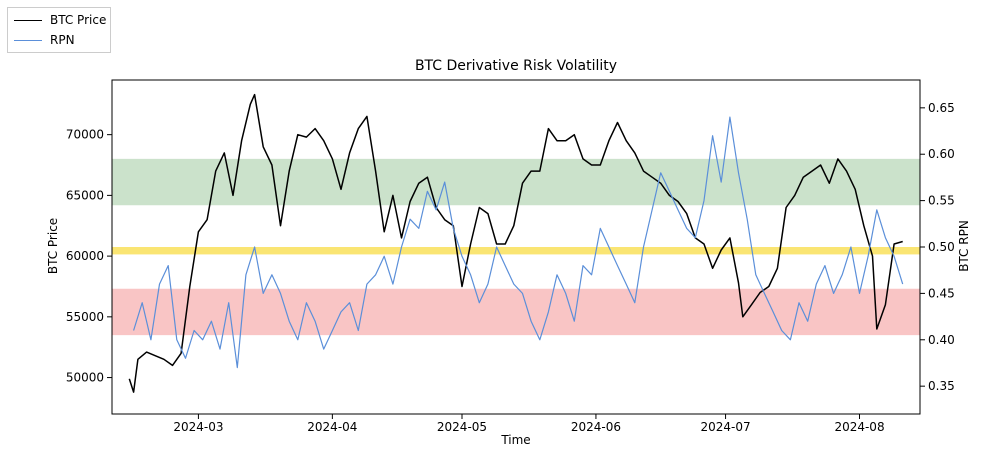 The width and height of the screenshot is (985, 460). What do you see at coordinates (462, 427) in the screenshot?
I see `x-tick-label: 2024-05` at bounding box center [462, 427].